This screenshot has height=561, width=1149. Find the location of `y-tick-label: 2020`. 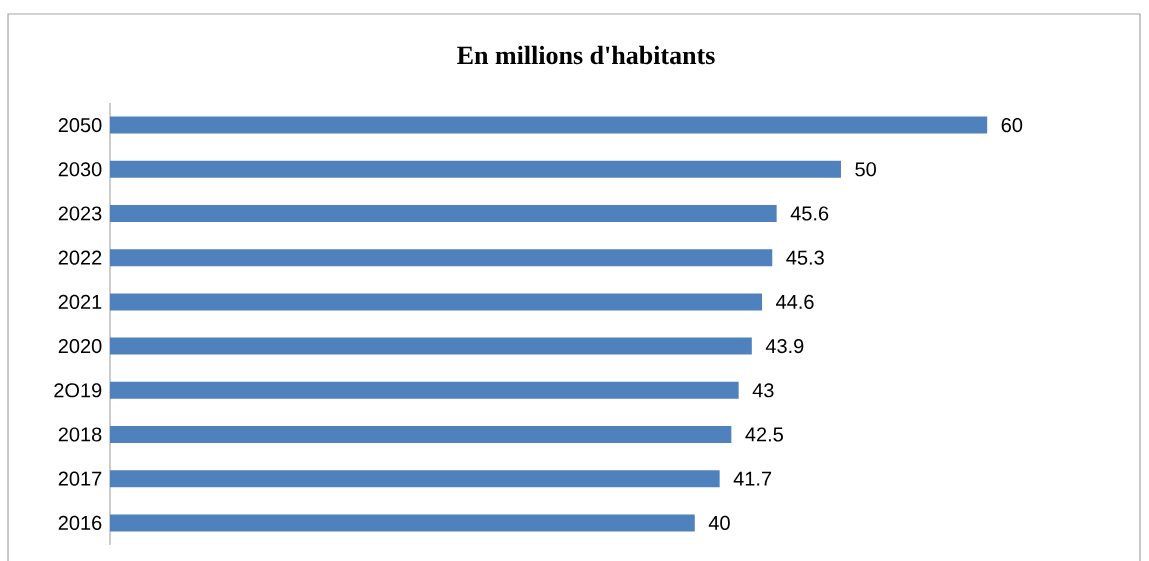

y-tick-label: 2020 is located at coordinates (80, 346).